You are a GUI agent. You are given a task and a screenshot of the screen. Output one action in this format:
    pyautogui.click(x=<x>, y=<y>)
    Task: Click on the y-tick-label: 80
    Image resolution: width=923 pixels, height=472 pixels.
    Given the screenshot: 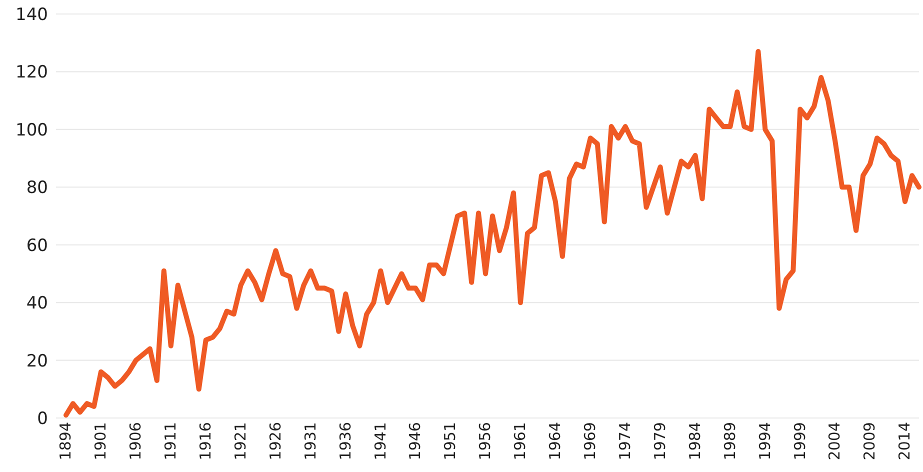 What is the action you would take?
    pyautogui.click(x=37, y=188)
    